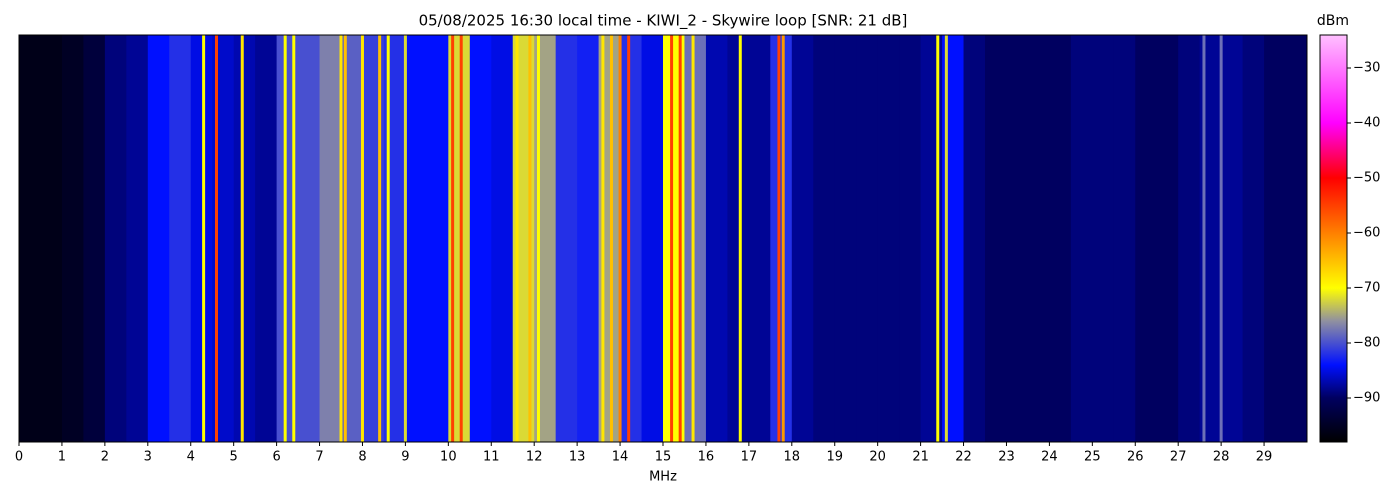 The image size is (1400, 504). Describe the element at coordinates (920, 457) in the screenshot. I see `x-tick-label: 21` at that location.